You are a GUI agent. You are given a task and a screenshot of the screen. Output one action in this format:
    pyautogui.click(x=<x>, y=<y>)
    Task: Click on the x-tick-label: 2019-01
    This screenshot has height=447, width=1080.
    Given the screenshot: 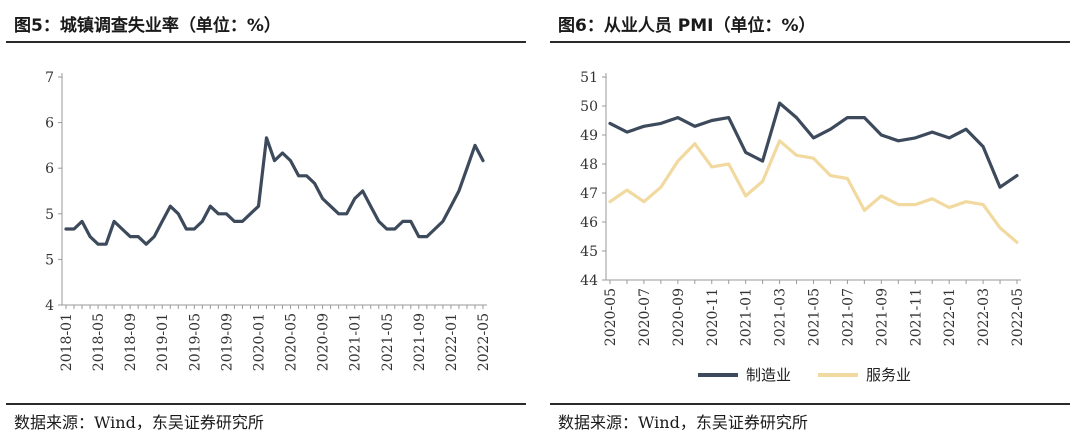 What is the action you would take?
    pyautogui.click(x=163, y=342)
    